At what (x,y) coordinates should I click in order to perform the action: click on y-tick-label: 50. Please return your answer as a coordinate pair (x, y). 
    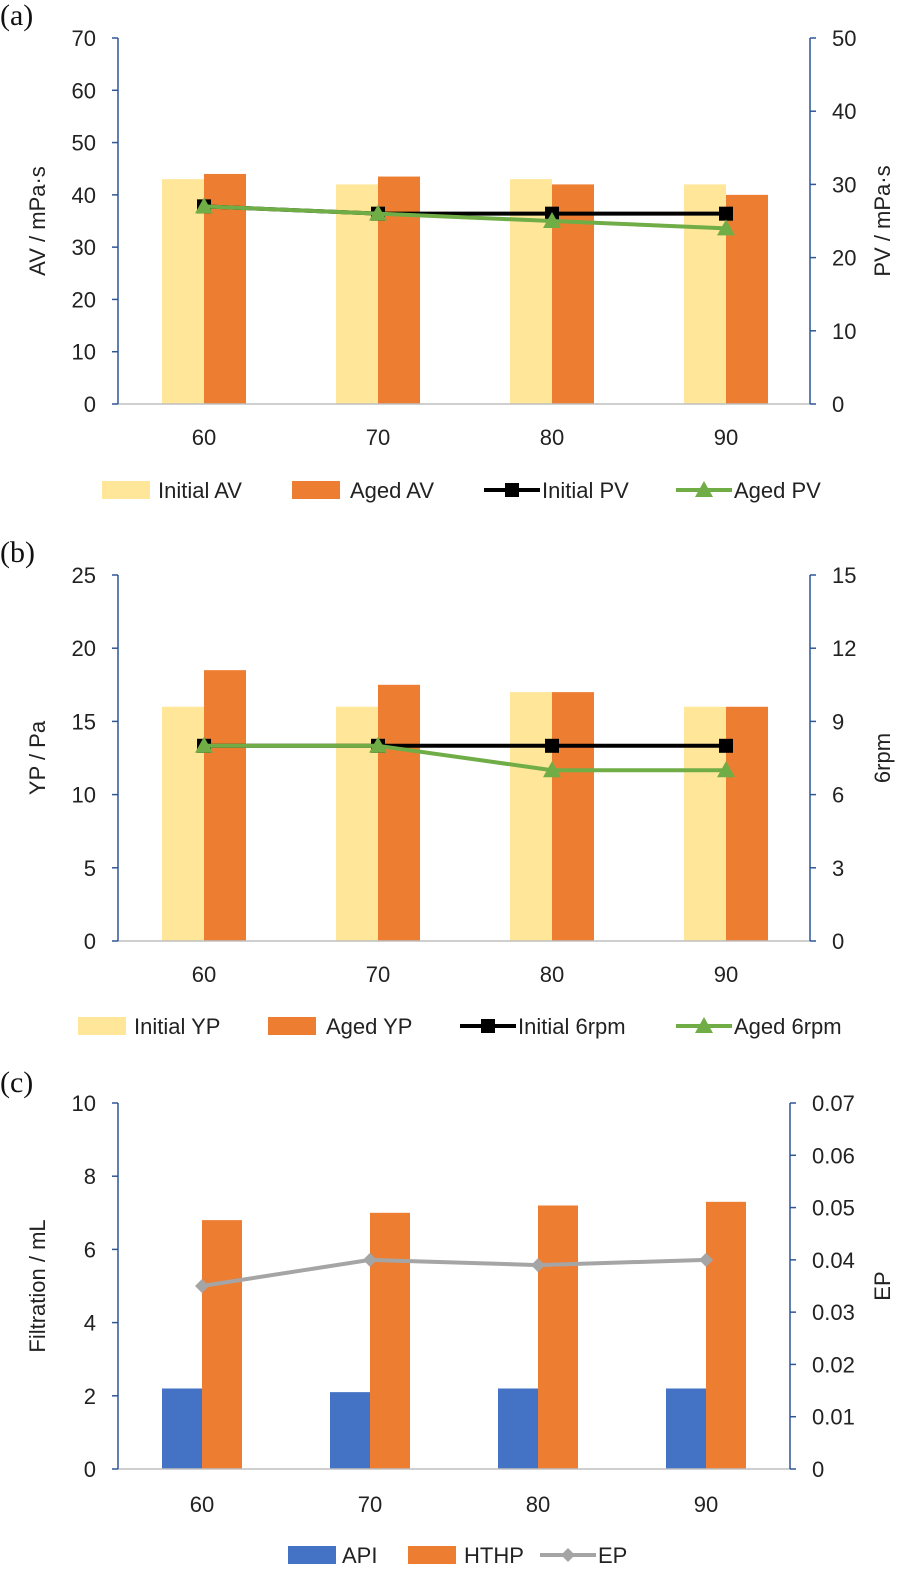
    Looking at the image, I should click on (84, 143).